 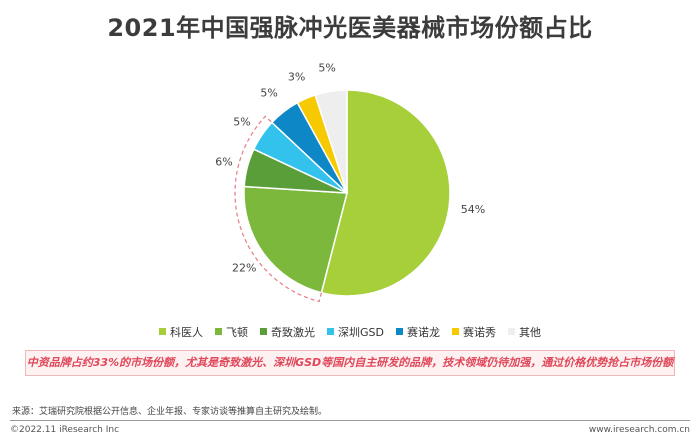 I want to click on legend-item-5: 赛诺秀, so click(x=473, y=332).